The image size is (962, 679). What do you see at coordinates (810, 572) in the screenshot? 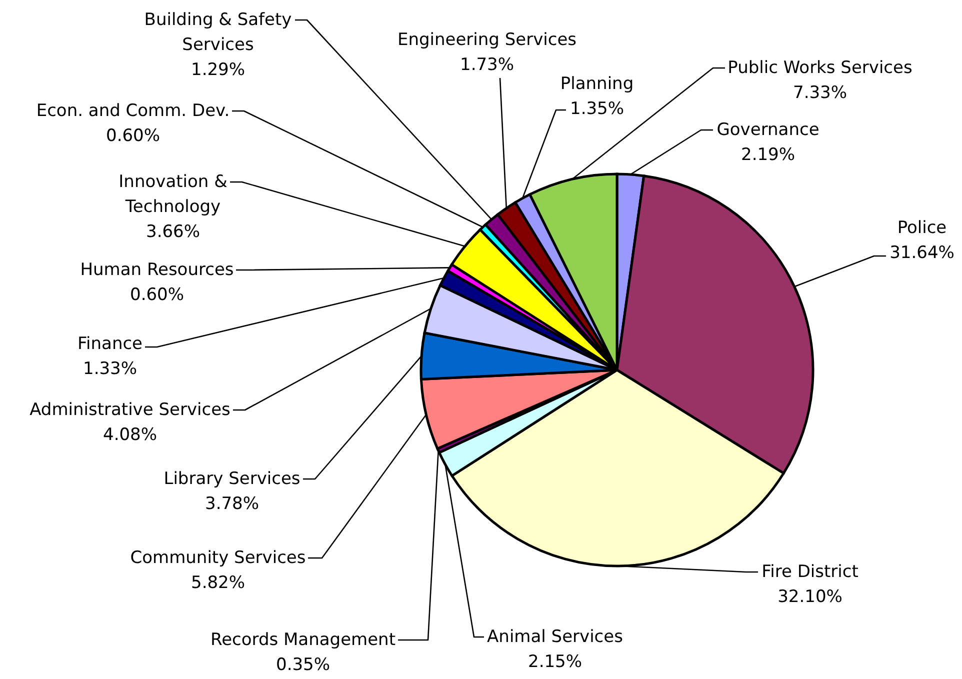
I see `slice-label: Fire District` at bounding box center [810, 572].